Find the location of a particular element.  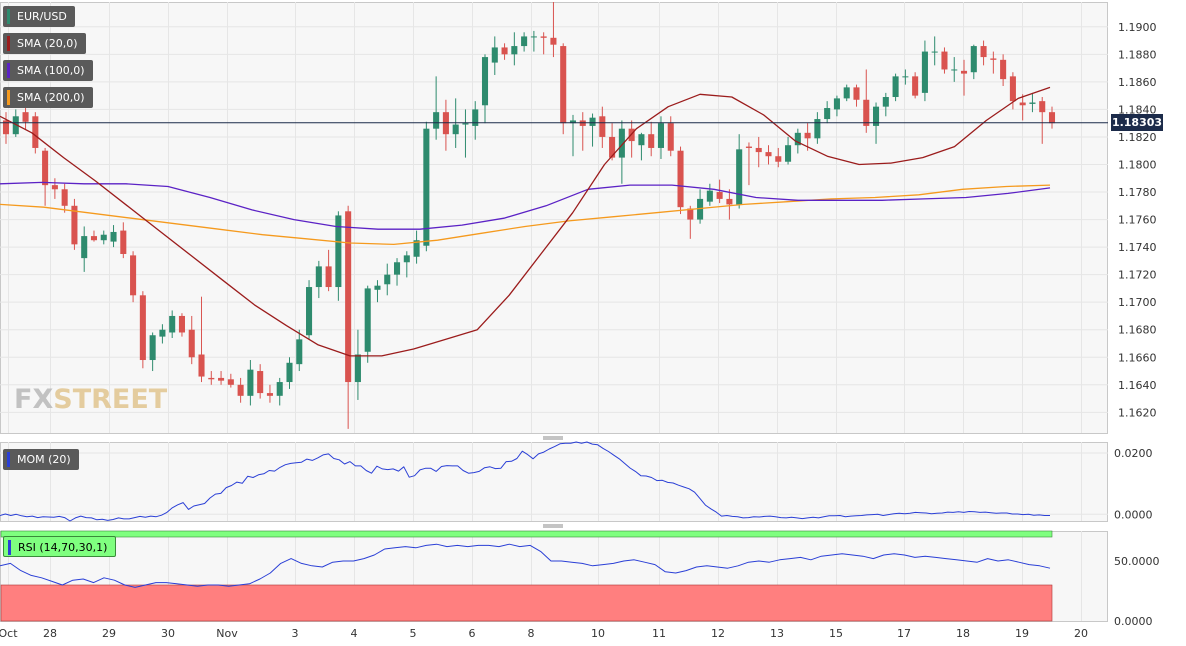

y-tick-label: 1.1820 is located at coordinates (1137, 137).